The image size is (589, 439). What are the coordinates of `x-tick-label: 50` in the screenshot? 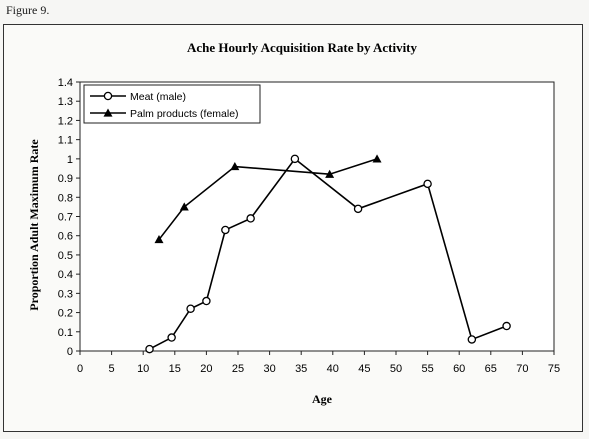 It's located at (396, 369).